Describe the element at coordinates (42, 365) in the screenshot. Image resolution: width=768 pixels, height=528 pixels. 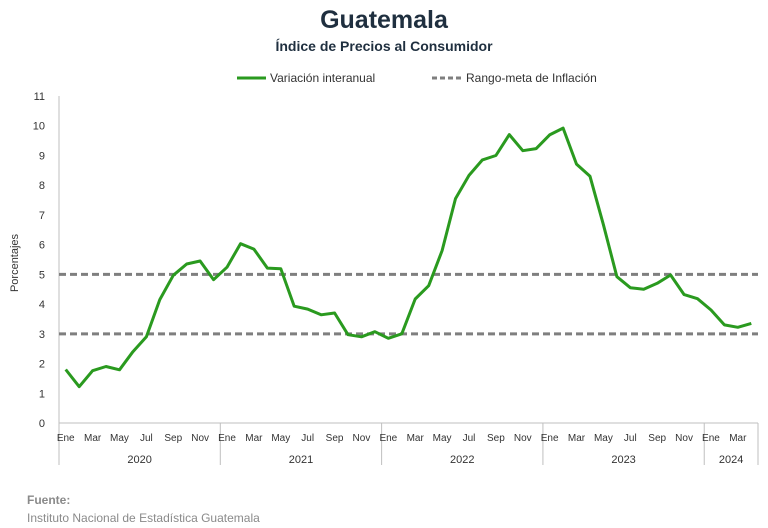
I see `y-tick-label: 2` at that location.